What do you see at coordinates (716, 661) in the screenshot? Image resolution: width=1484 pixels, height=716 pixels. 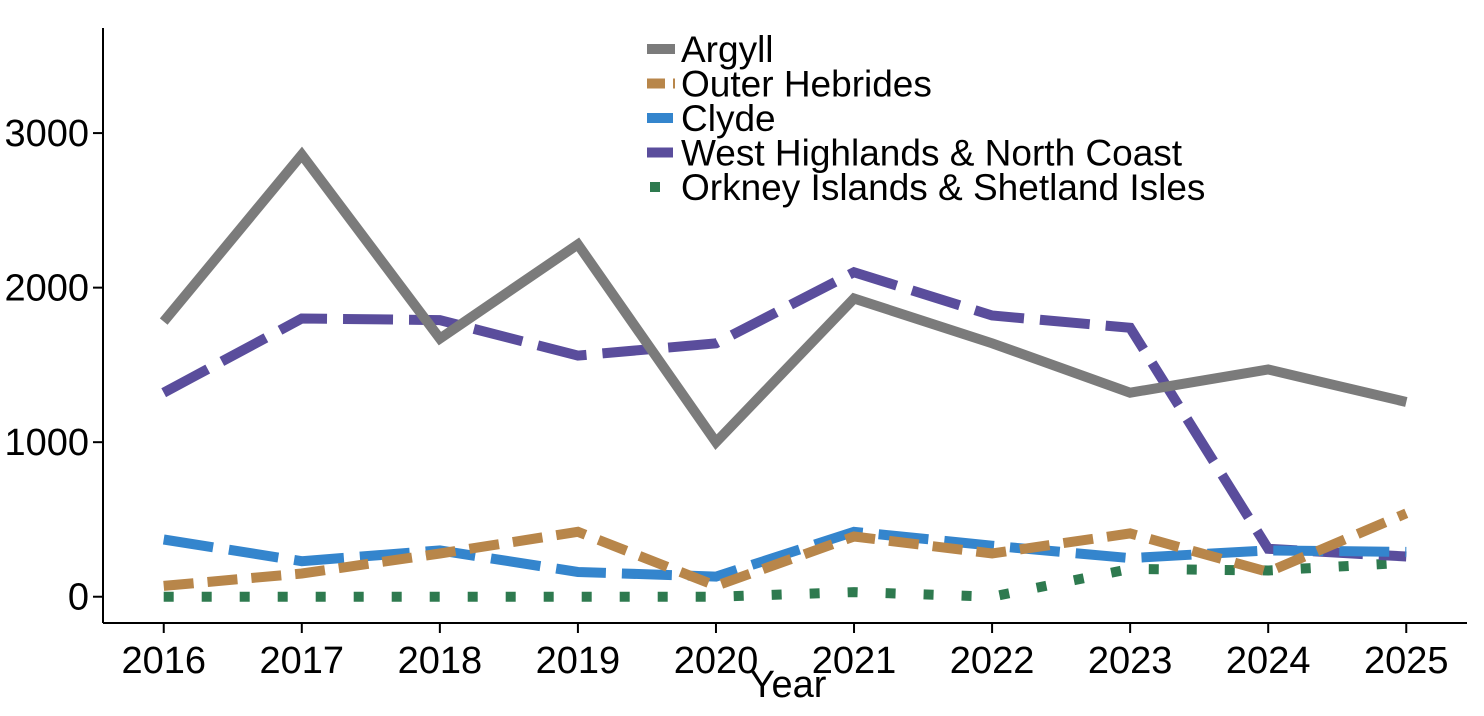 I see `x-tick-label: 2020` at bounding box center [716, 661].